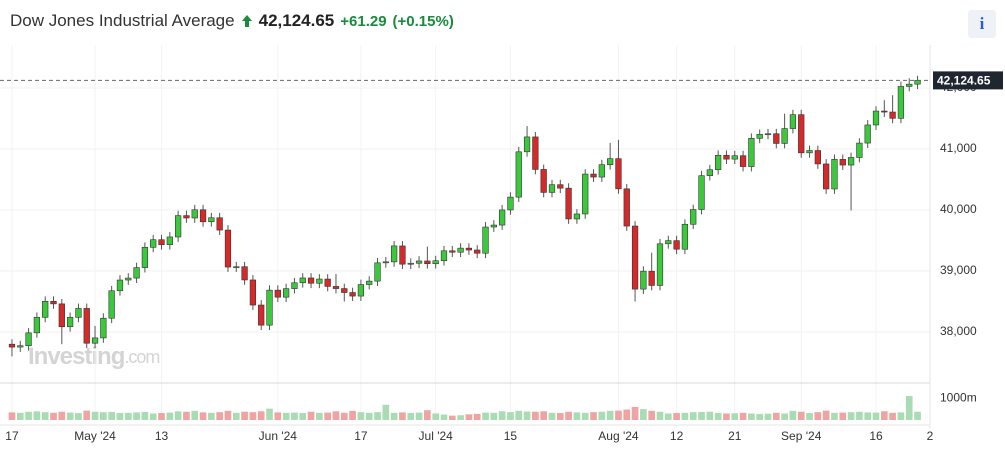 Image resolution: width=1005 pixels, height=460 pixels. I want to click on last-price: 42,124.65, so click(296, 20).